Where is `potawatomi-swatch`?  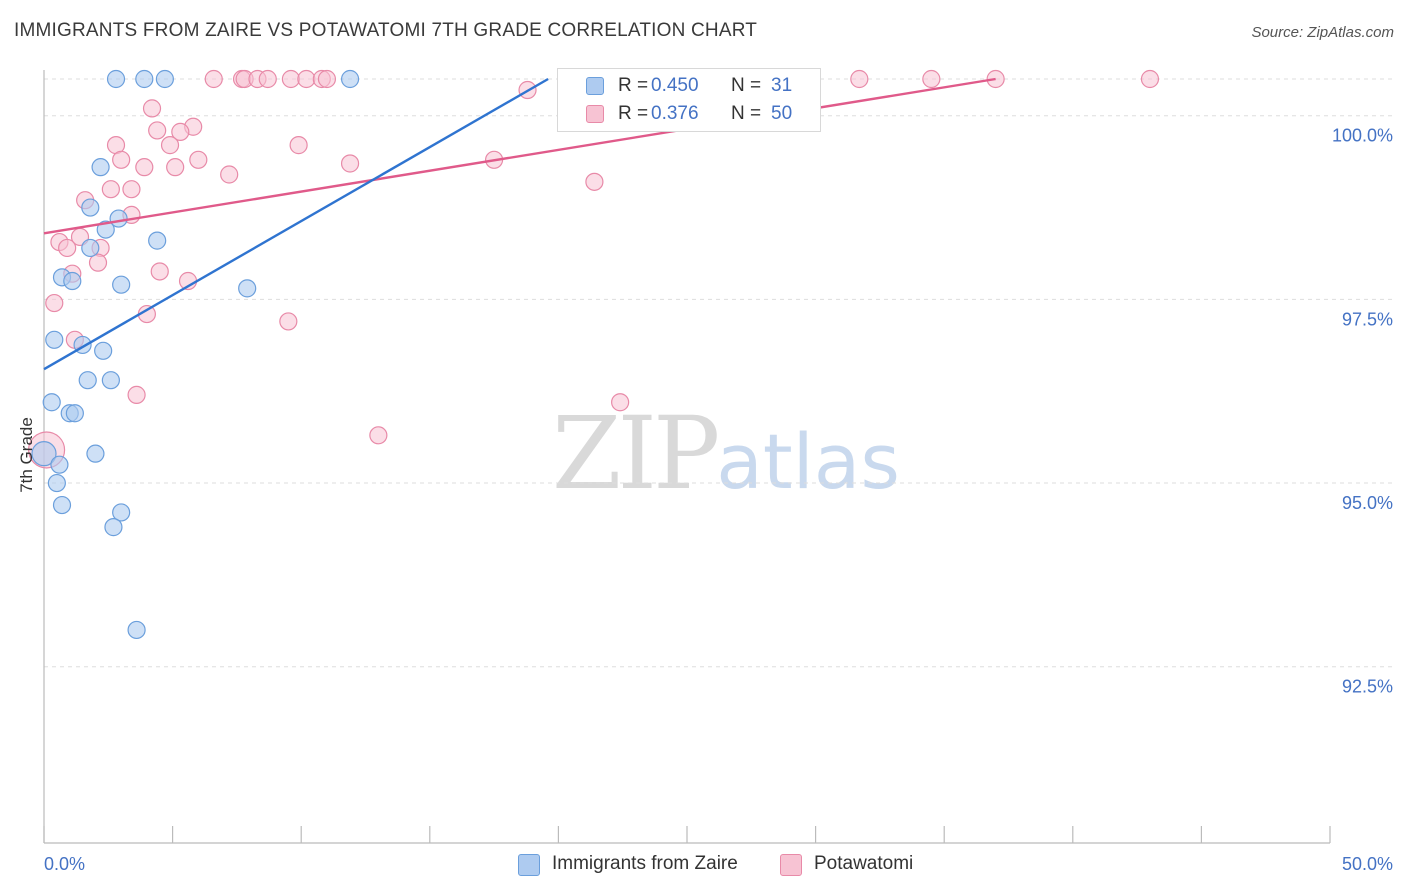
potawatomi-swatch is located at coordinates (595, 114).